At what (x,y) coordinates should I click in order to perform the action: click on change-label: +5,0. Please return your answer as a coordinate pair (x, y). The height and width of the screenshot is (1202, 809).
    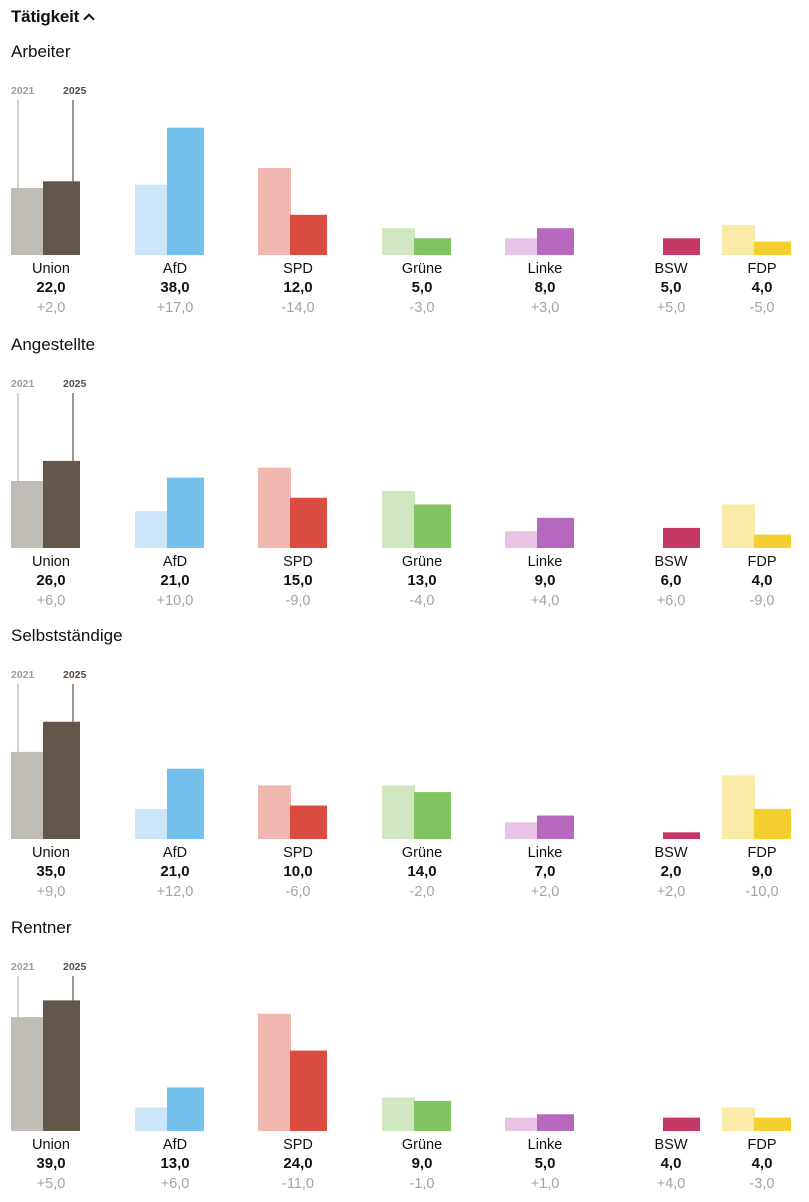
    Looking at the image, I should click on (671, 308).